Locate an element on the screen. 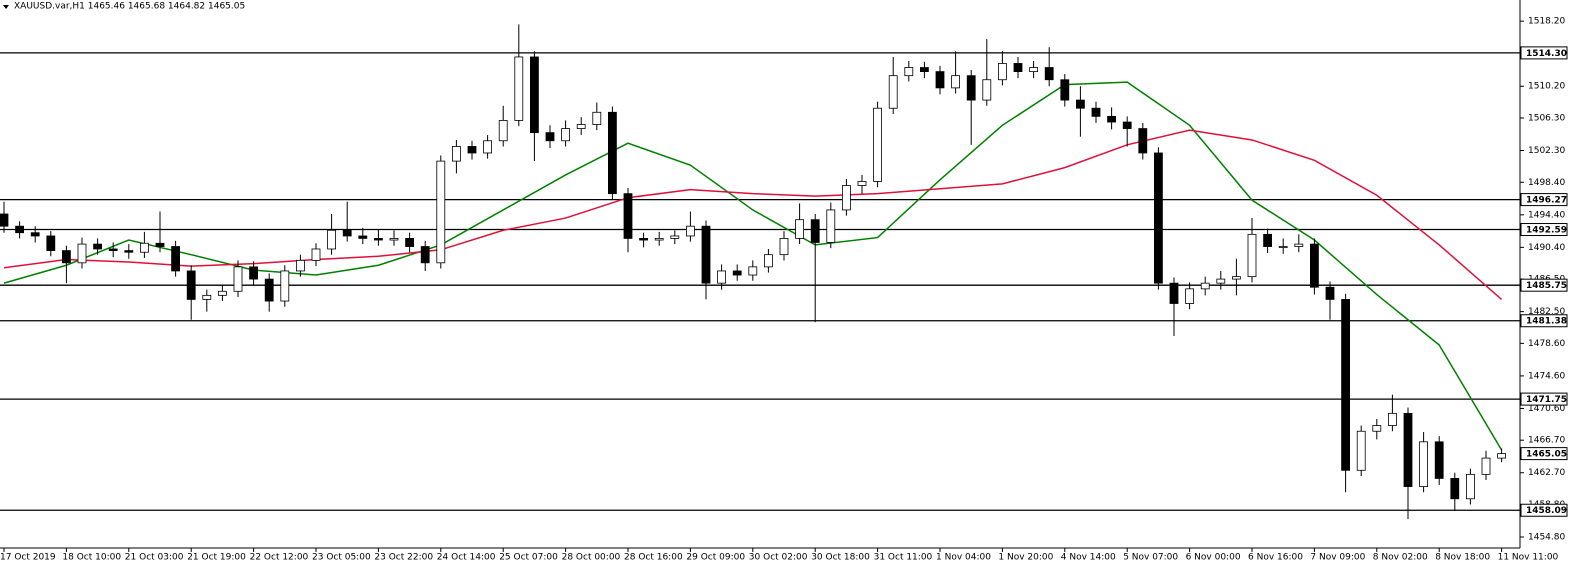 This screenshot has width=1591, height=570. x-tick-label: 7 Nov 09:00 is located at coordinates (1337, 558).